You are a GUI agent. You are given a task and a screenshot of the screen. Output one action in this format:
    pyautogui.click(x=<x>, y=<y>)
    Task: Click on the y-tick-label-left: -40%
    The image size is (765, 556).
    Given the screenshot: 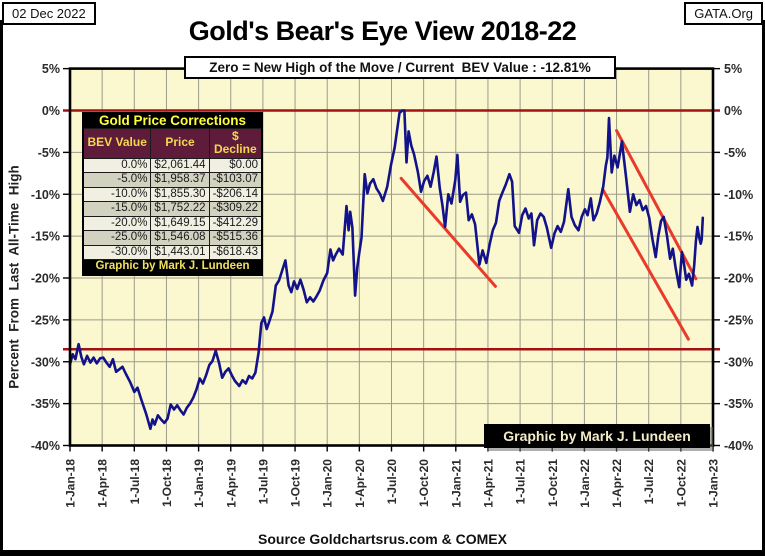 What is the action you would take?
    pyautogui.click(x=45, y=446)
    